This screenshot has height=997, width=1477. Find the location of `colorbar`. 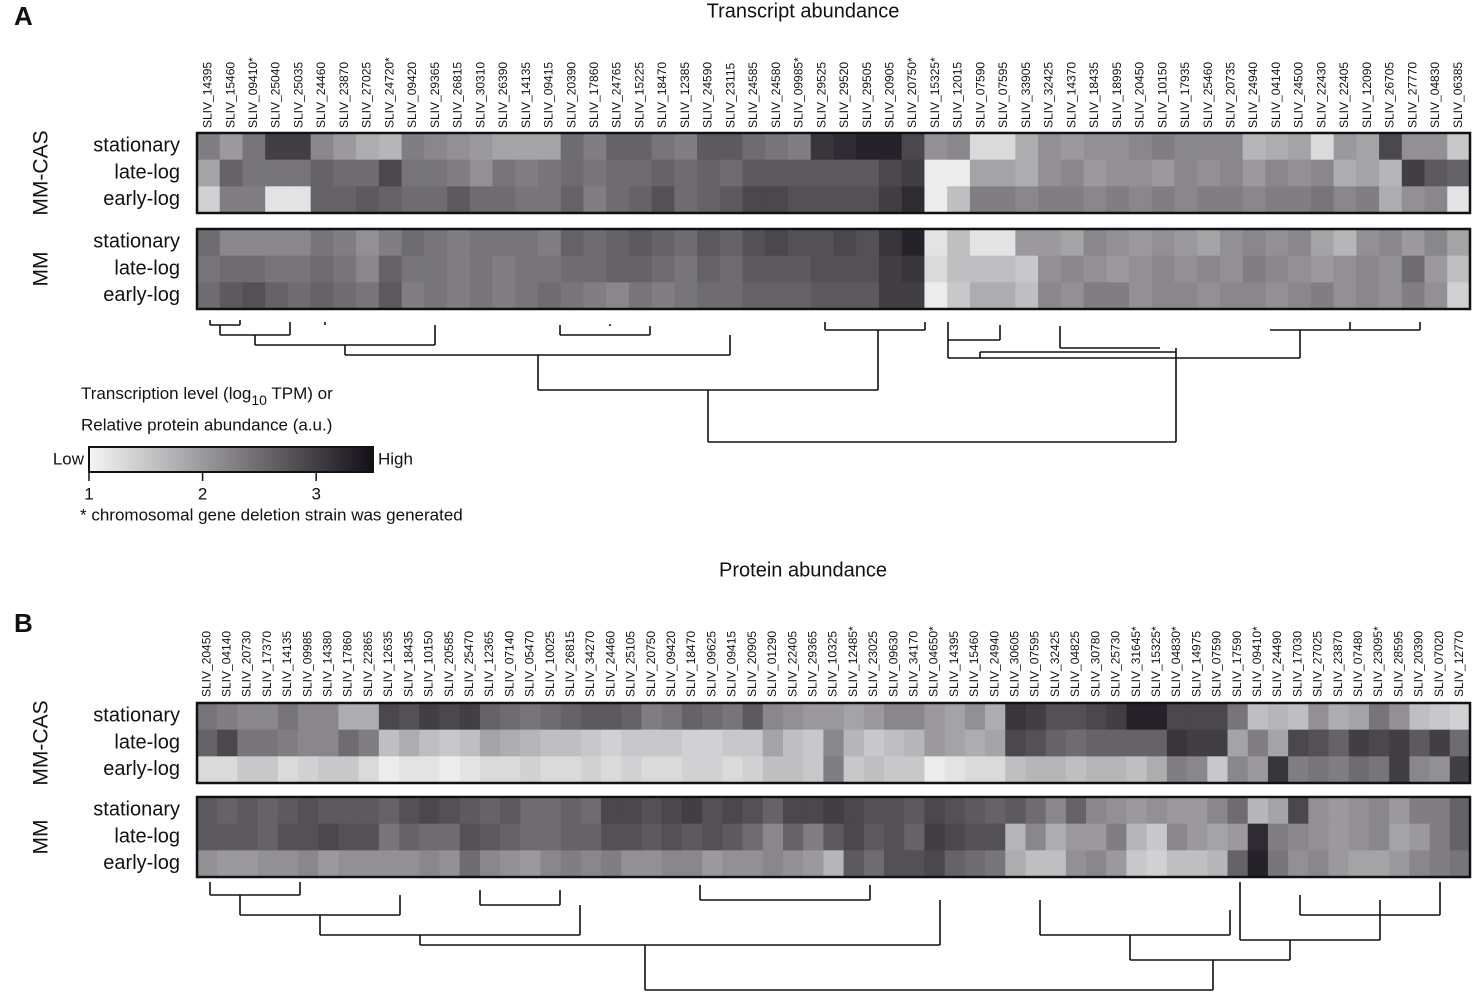

colorbar is located at coordinates (231, 459).